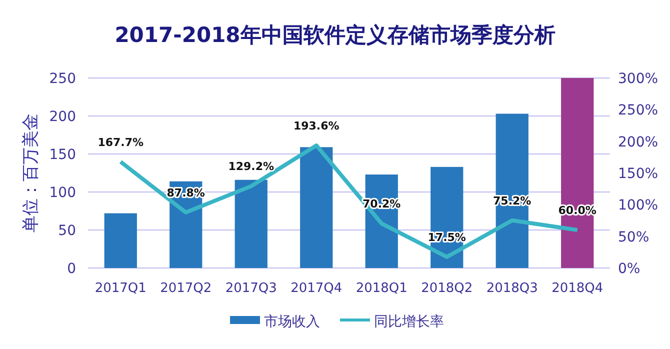 This screenshot has height=349, width=670. I want to click on y2-tick-label: 200%, so click(638, 142).